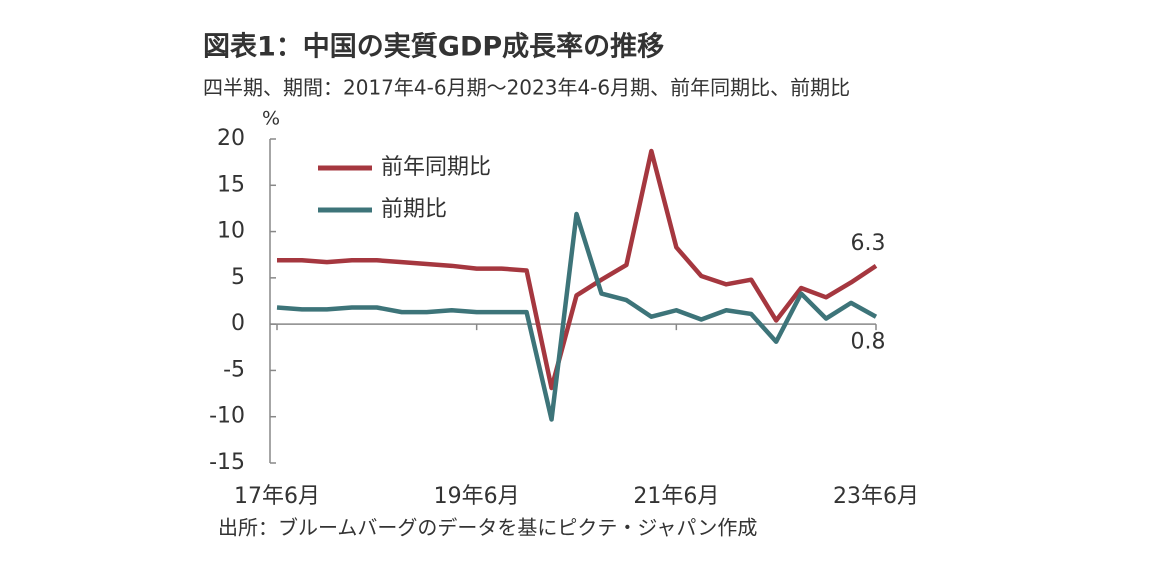 The width and height of the screenshot is (1152, 580). What do you see at coordinates (876, 496) in the screenshot?
I see `x-tick-label: 23年6月` at bounding box center [876, 496].